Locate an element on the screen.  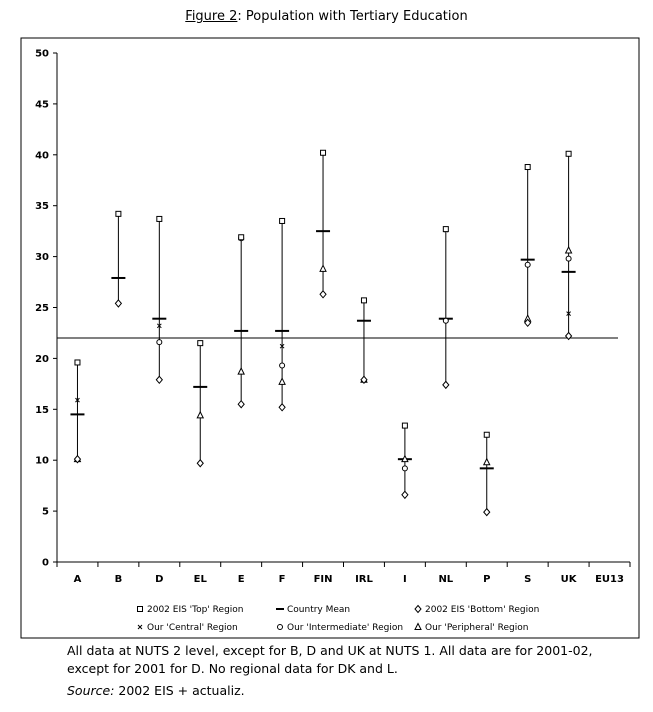
legend-label: Our 'Central' Region is located at coordinates (192, 628).